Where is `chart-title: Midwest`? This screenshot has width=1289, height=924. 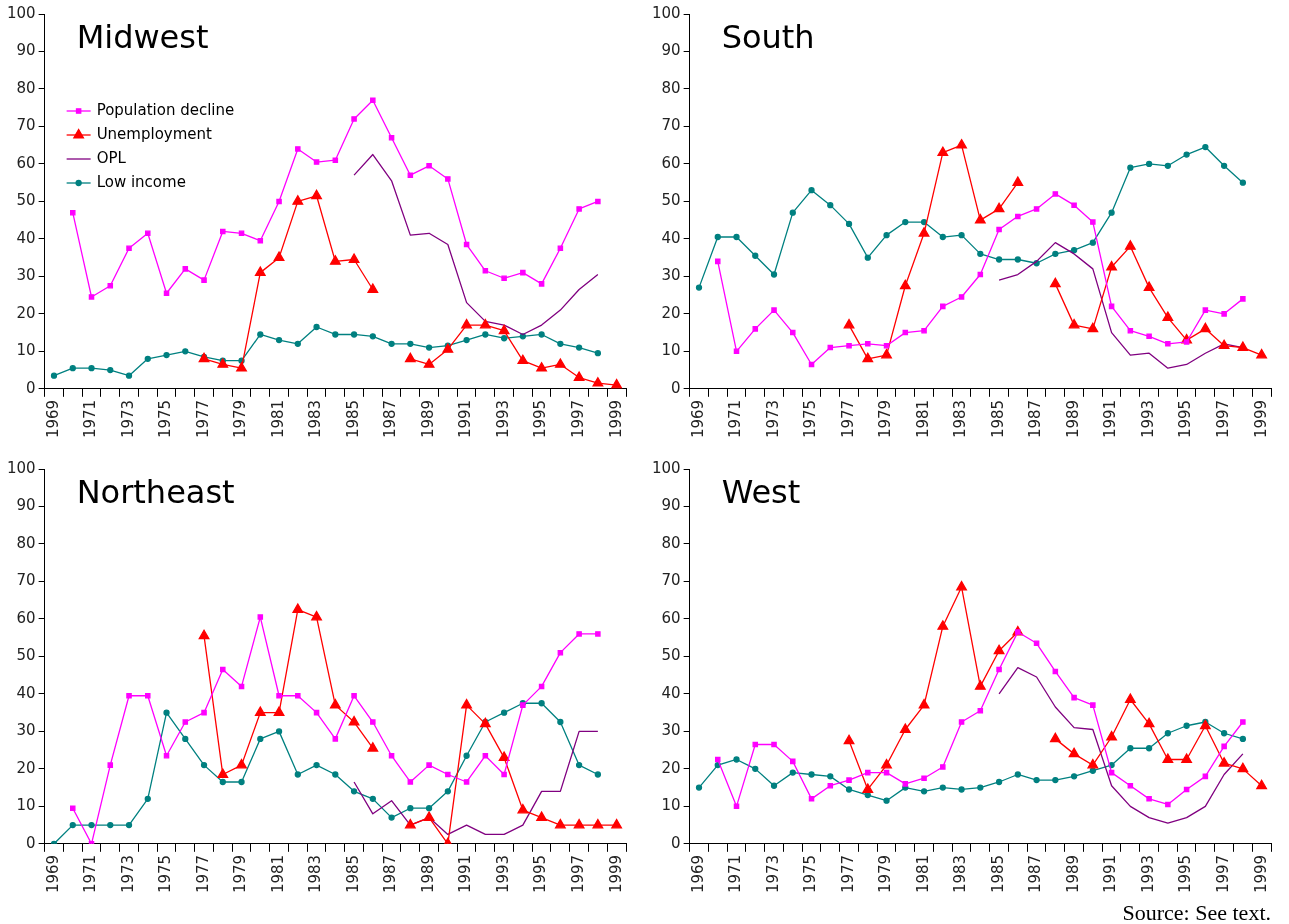 chart-title: Midwest is located at coordinates (142, 37).